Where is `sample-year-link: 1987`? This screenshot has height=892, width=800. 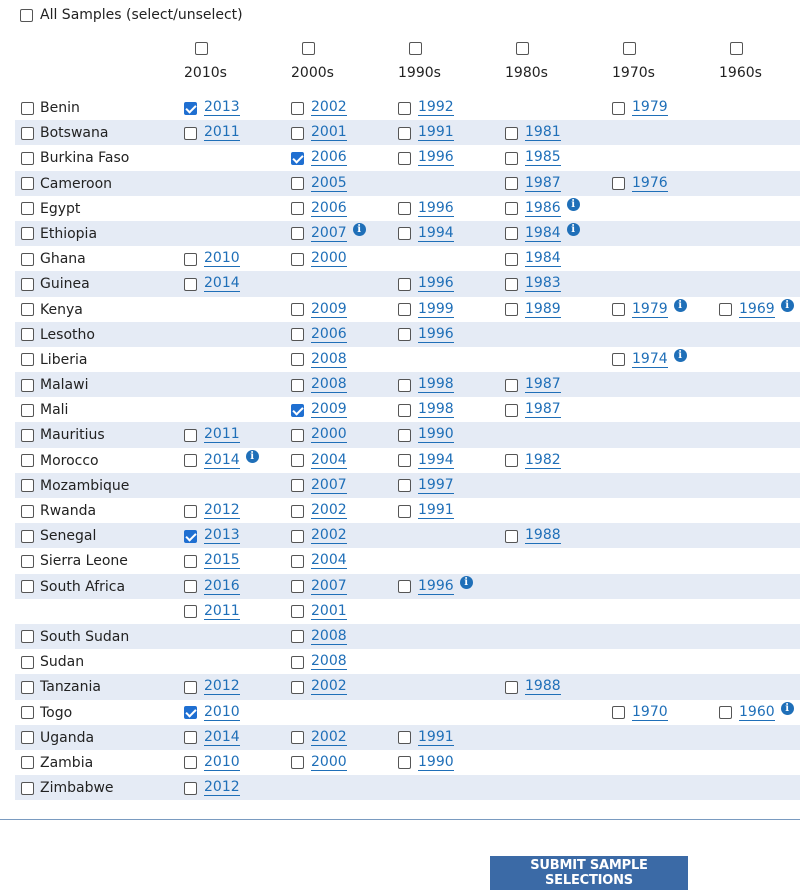 sample-year-link: 1987 is located at coordinates (543, 410).